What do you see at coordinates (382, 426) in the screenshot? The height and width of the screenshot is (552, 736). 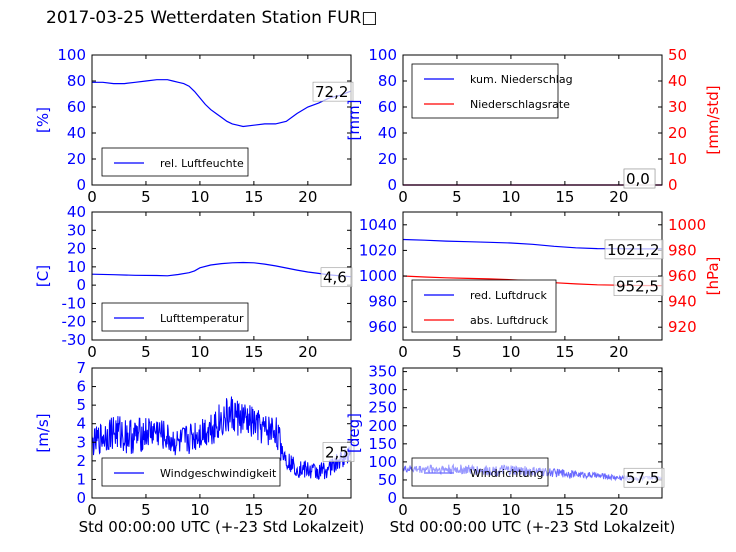 I see `y-tick-label: 200` at bounding box center [382, 426].